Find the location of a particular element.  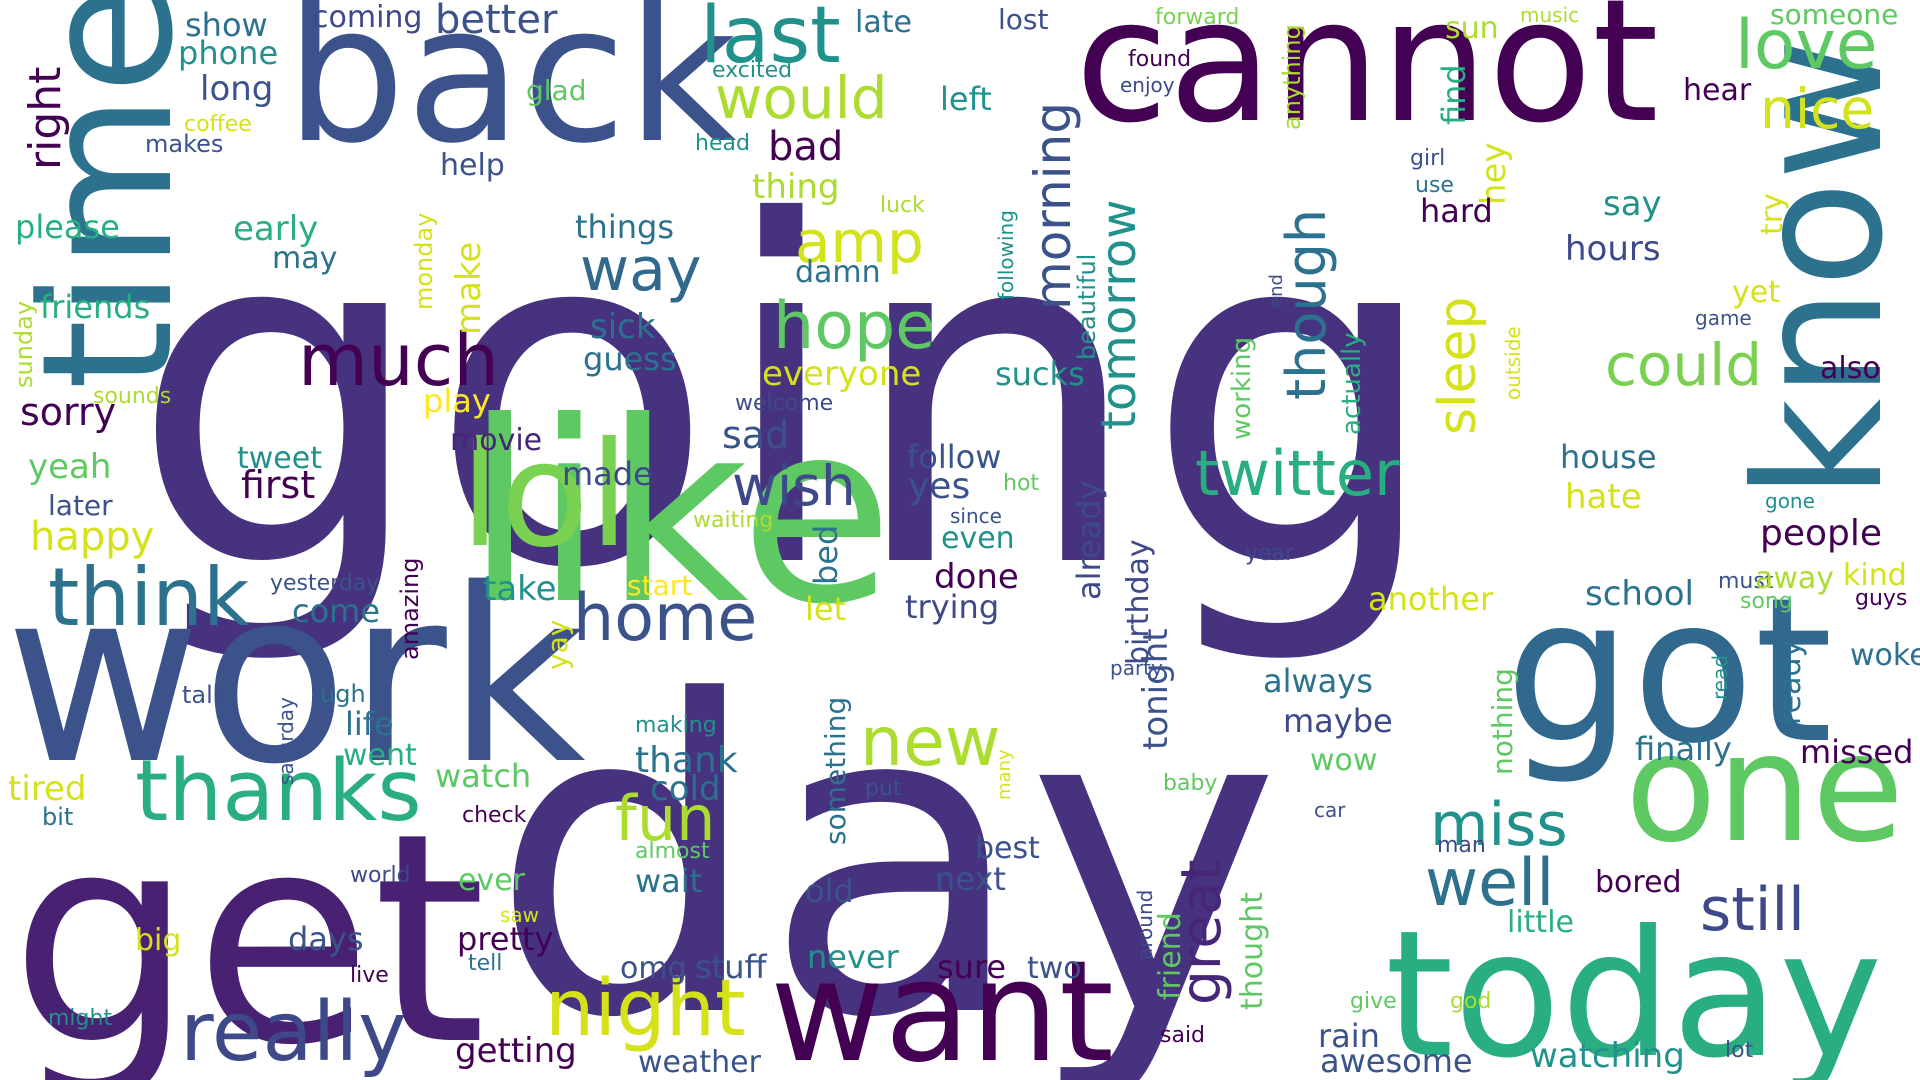

word-bit: bit is located at coordinates (57, 817).